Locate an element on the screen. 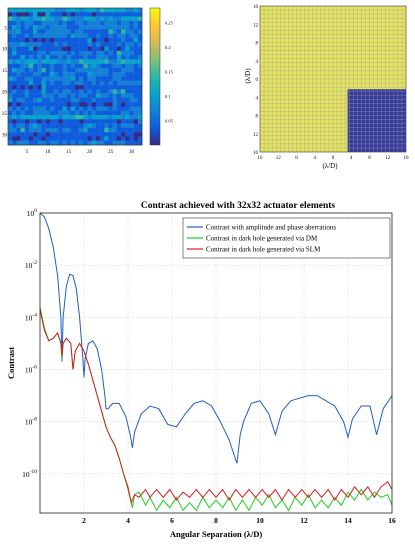 The image size is (415, 545). heatmap-y-tick: 25 is located at coordinates (5, 114).